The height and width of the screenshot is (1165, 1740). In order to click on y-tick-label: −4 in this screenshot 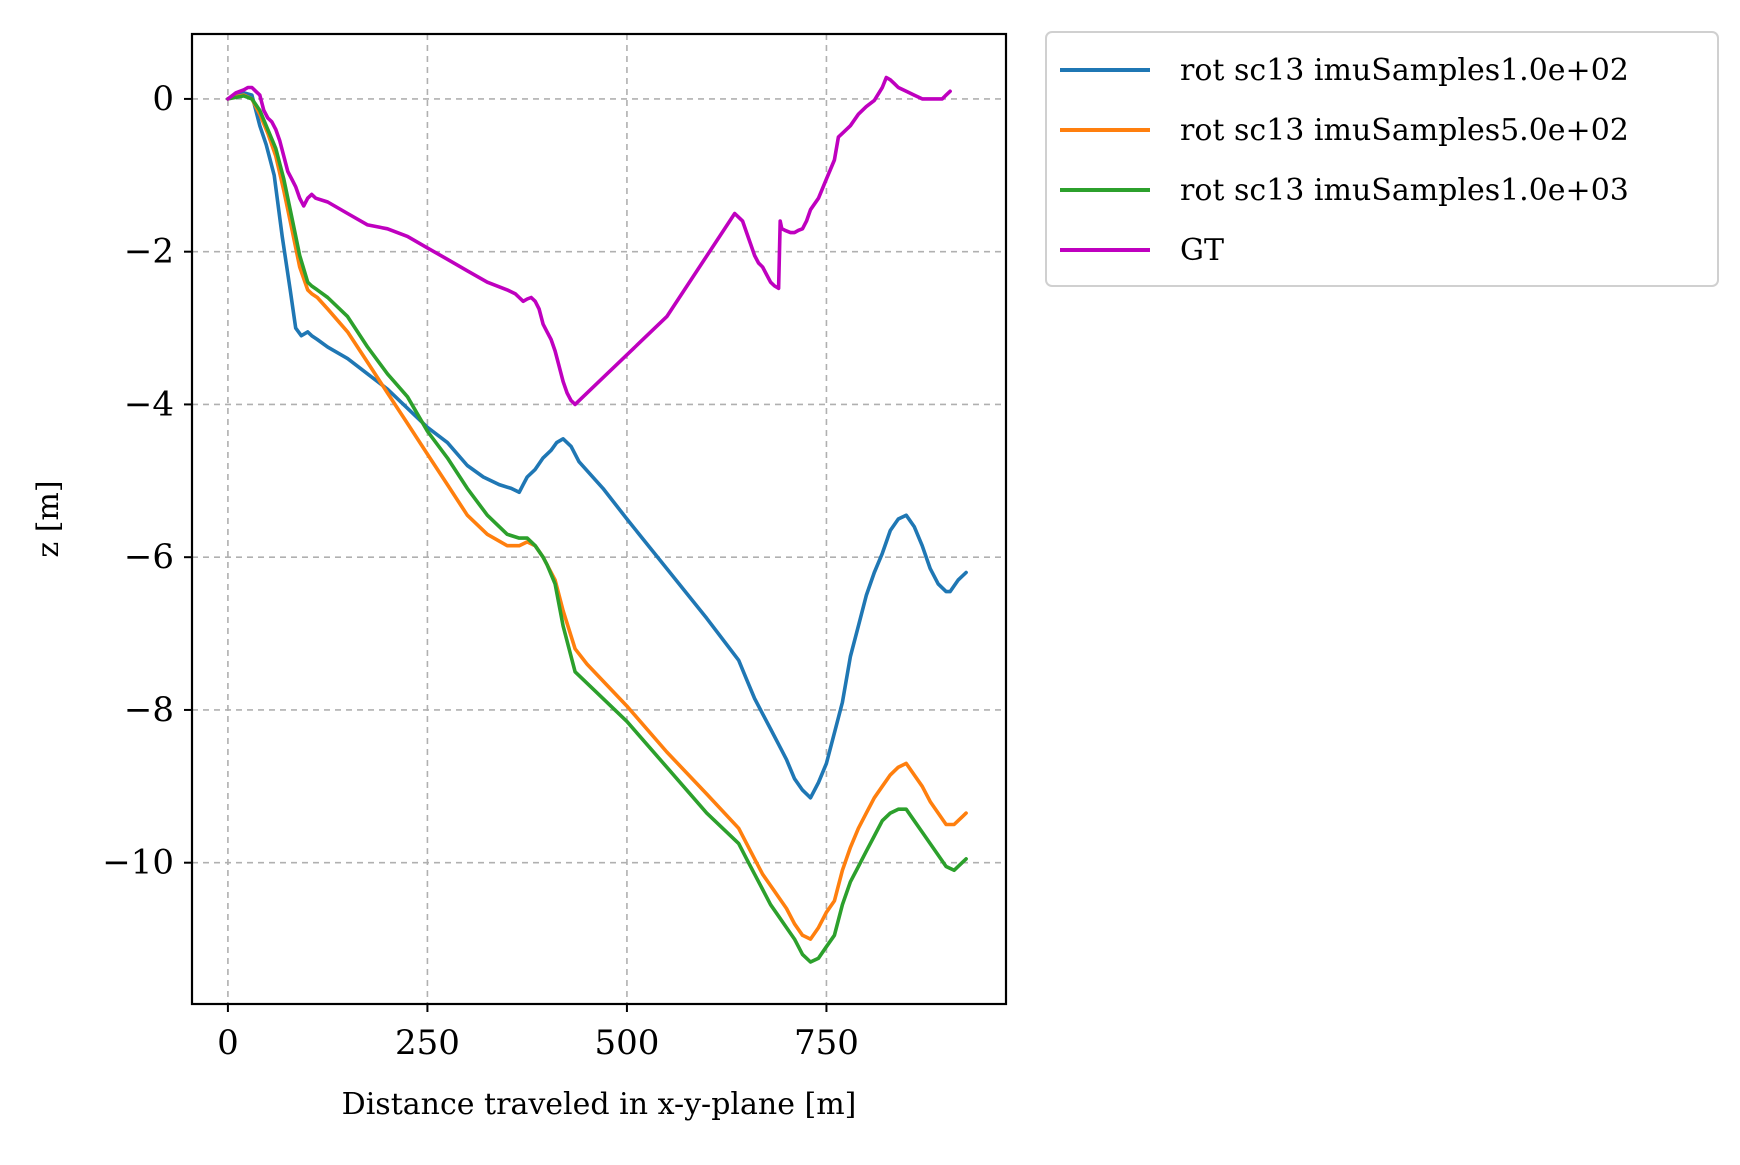, I will do `click(149, 404)`.